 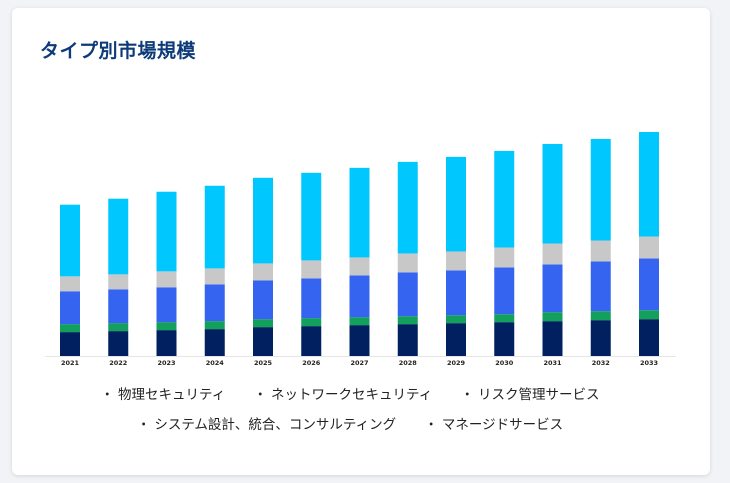 What do you see at coordinates (359, 363) in the screenshot?
I see `x-tick-label-2027: 2027` at bounding box center [359, 363].